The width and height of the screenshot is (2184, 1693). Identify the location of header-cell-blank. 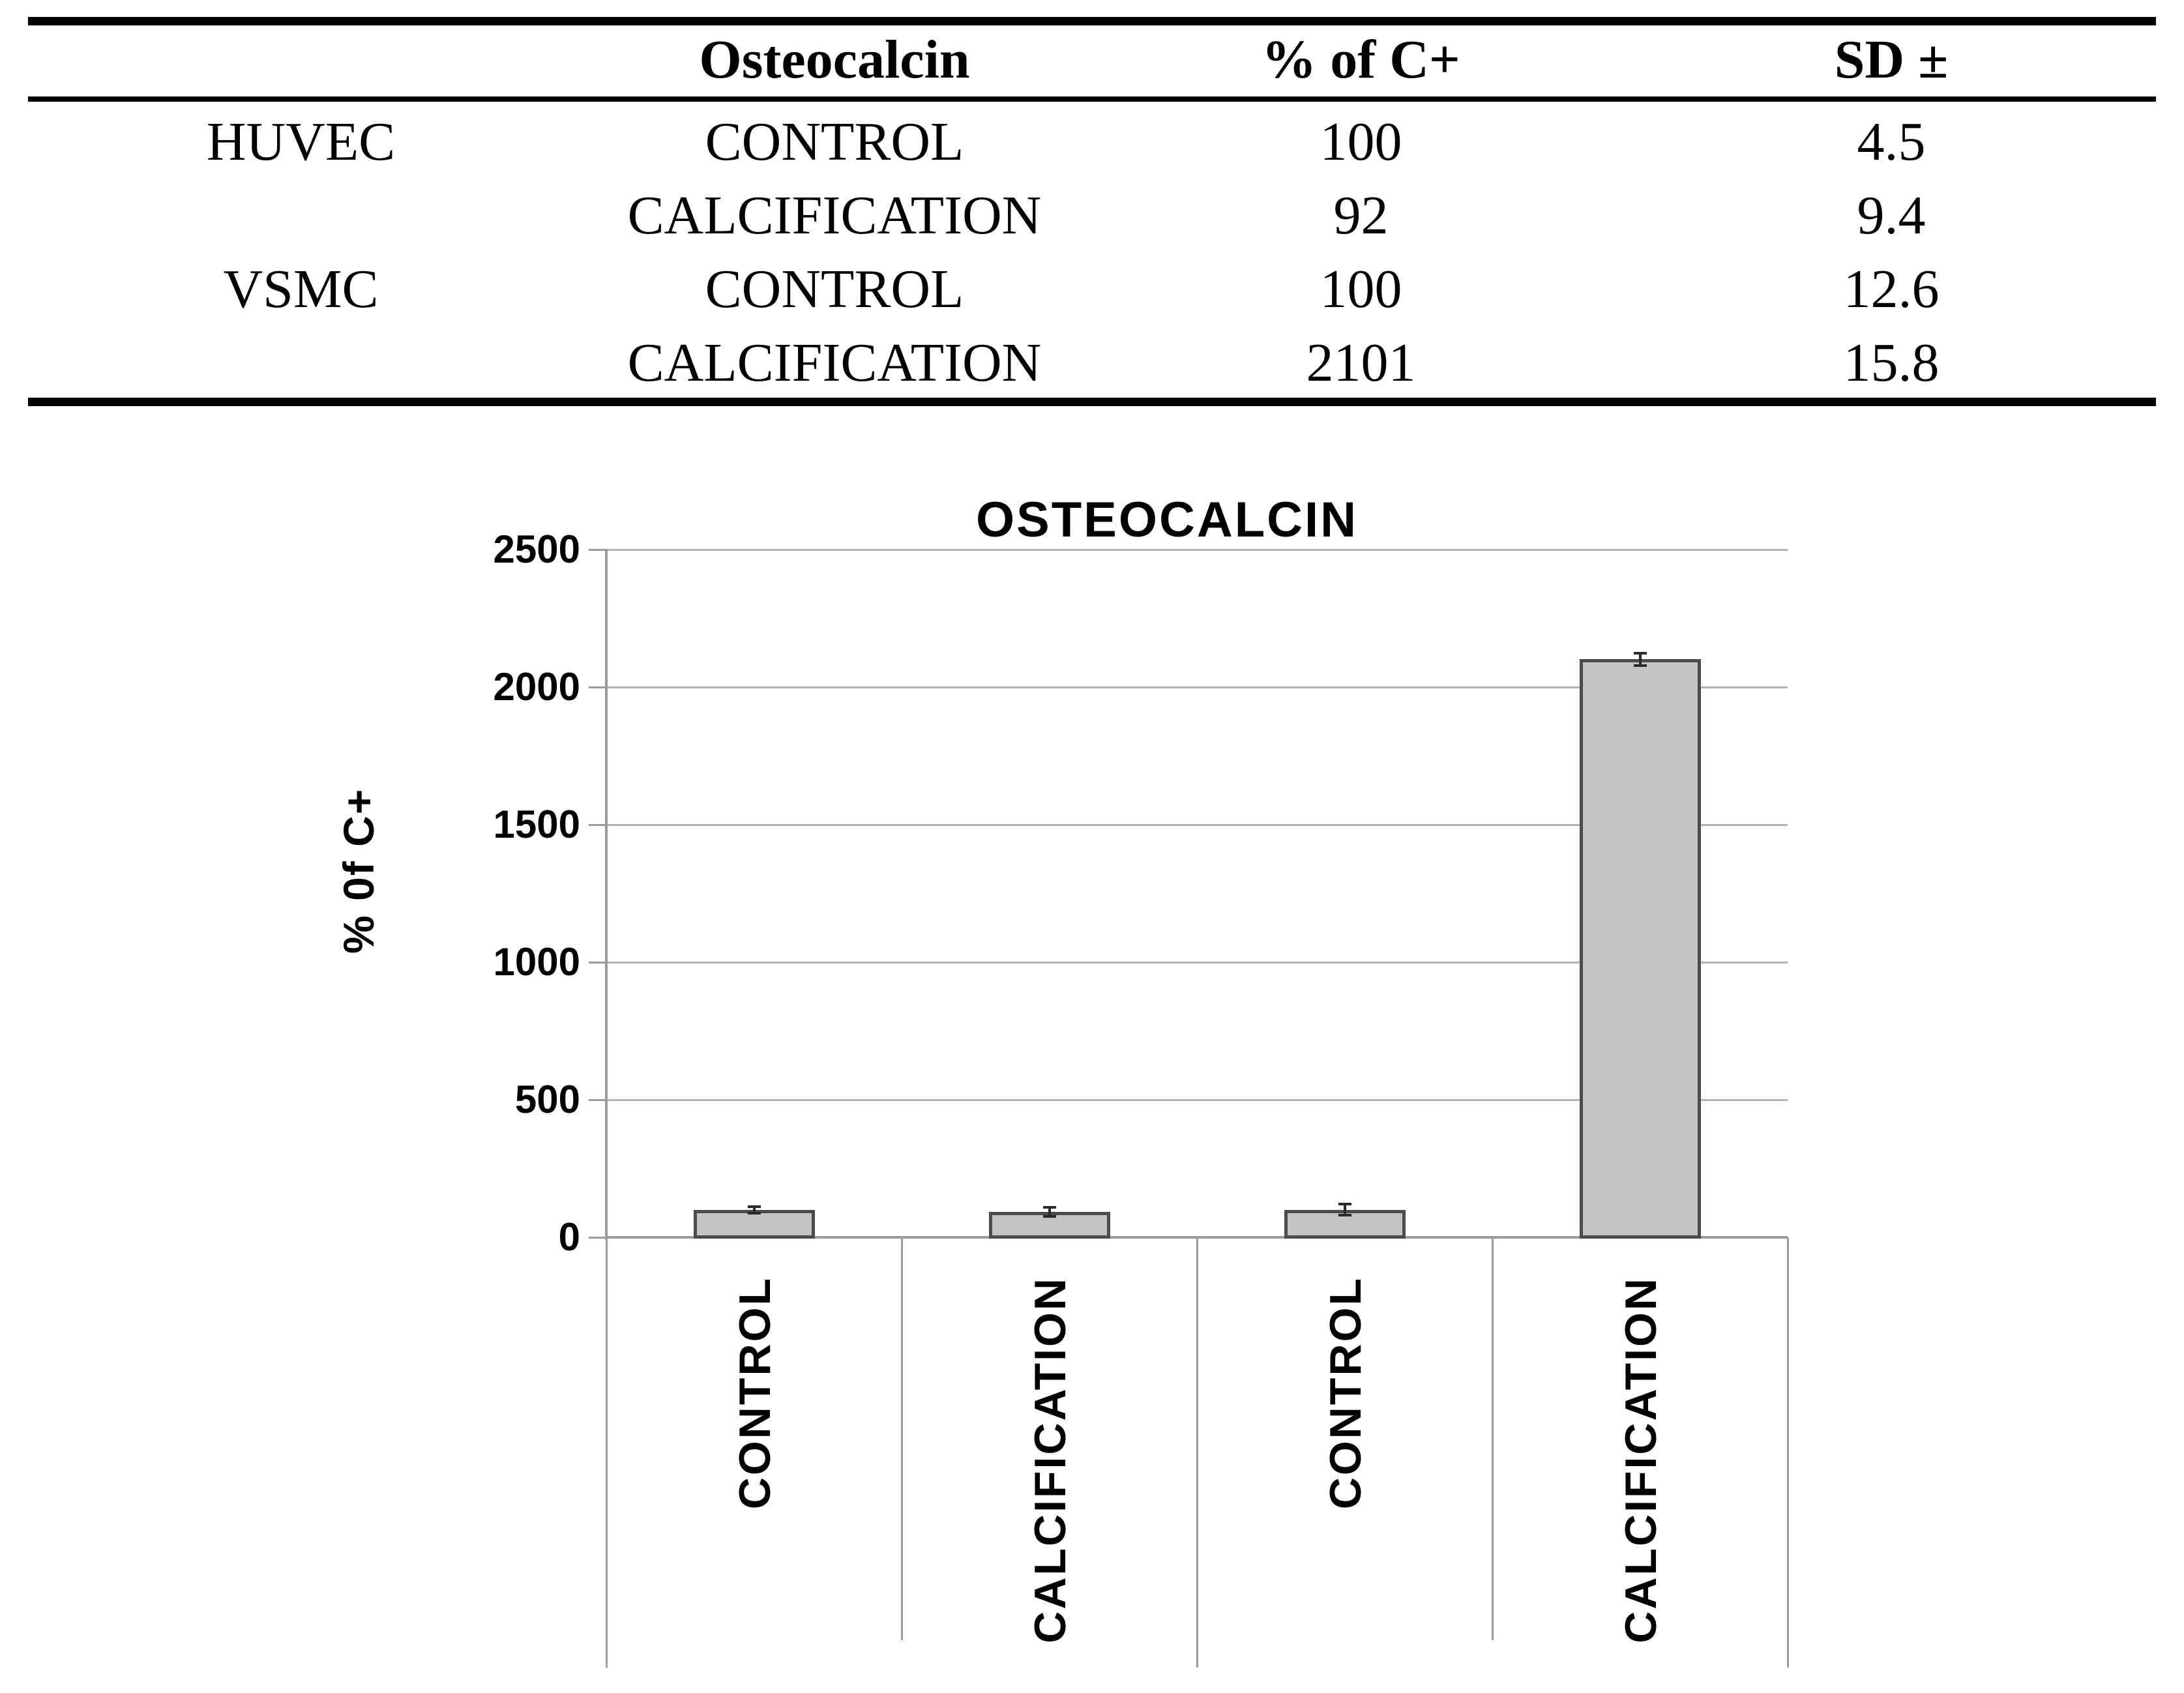
(301, 60).